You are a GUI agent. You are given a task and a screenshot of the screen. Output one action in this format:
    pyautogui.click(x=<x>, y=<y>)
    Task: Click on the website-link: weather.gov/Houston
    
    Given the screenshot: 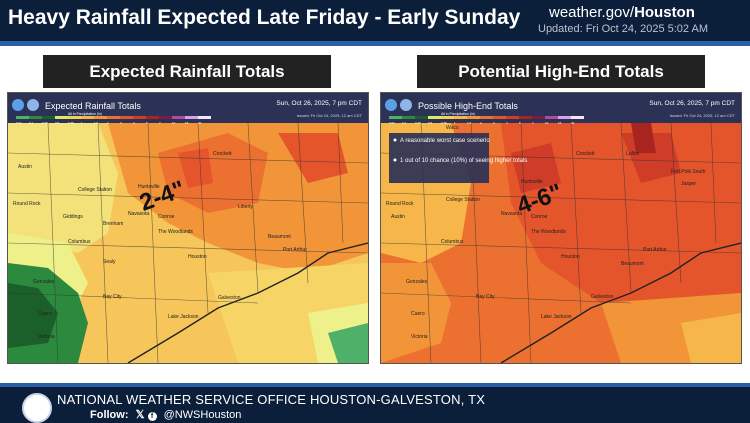 What is the action you would take?
    pyautogui.click(x=622, y=12)
    